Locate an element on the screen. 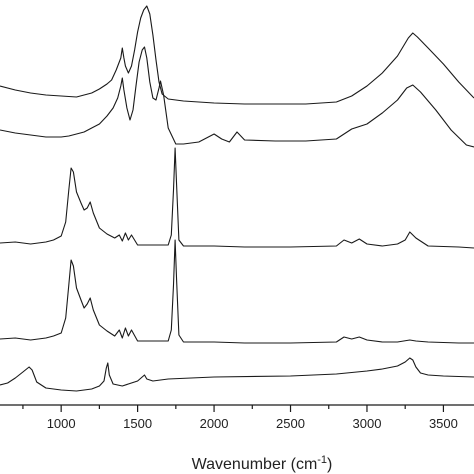  x-tick-label: 3500 is located at coordinates (443, 423).